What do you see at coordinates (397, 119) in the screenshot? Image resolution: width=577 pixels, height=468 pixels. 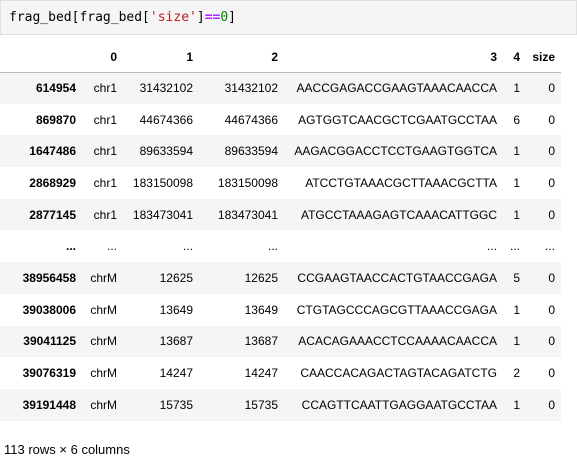 I see `table-cell: AGTGGTCAACGCTCGAATGCCTAA` at bounding box center [397, 119].